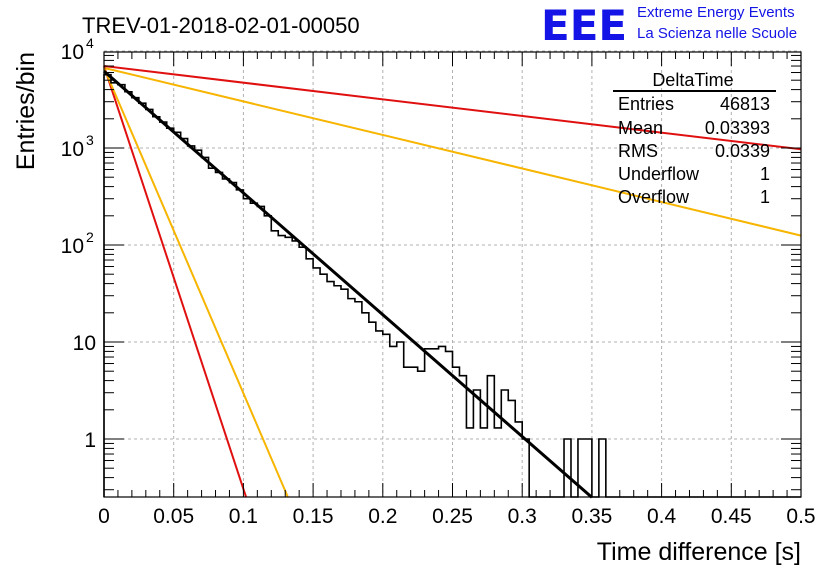 The image size is (836, 572). I want to click on y-tick-label-exponent: 4, so click(90, 43).